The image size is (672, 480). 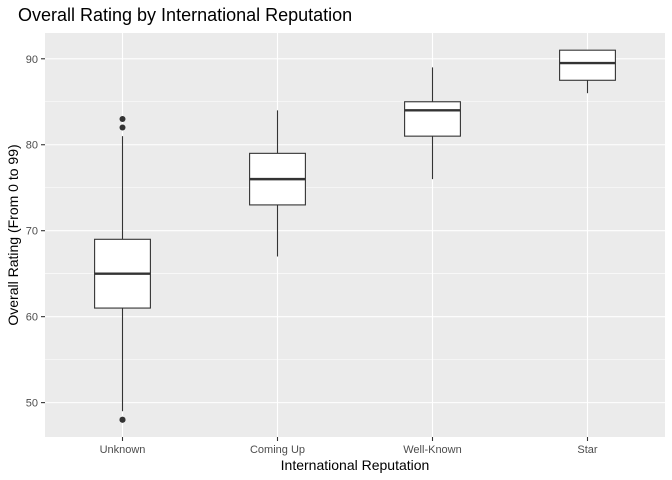 I want to click on y-tick-label: 80, so click(x=32, y=146).